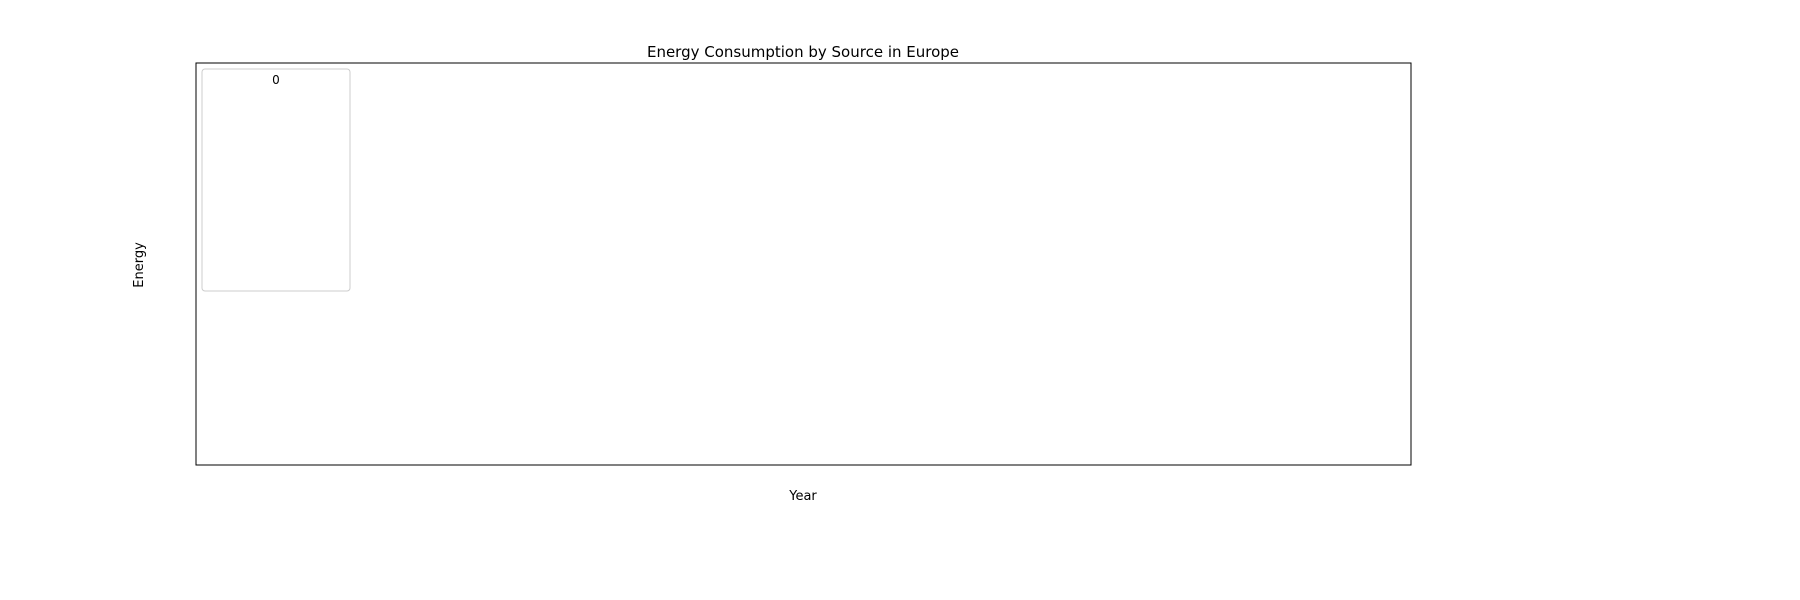  I want to click on legend: 0, so click(276, 180).